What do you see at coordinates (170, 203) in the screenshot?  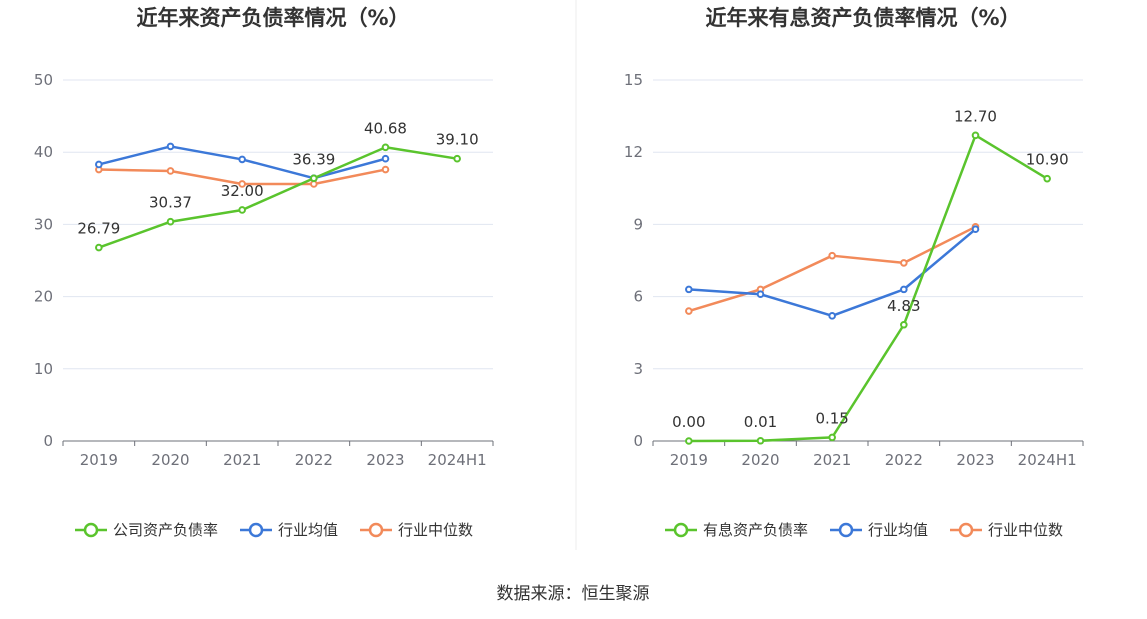 I see `data-label: 30.37` at bounding box center [170, 203].